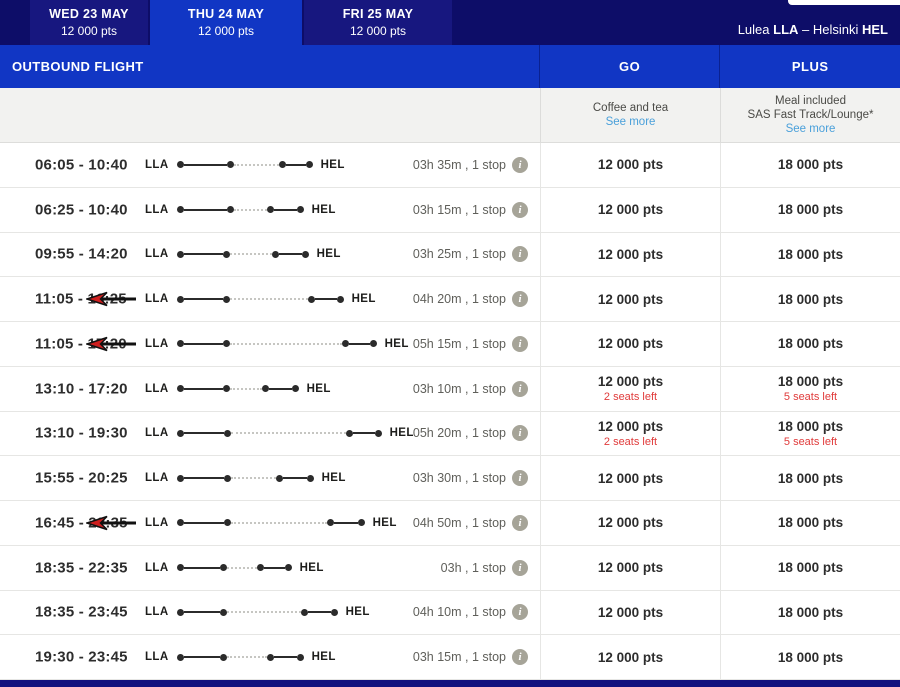 This screenshot has width=900, height=687. Describe the element at coordinates (470, 433) in the screenshot. I see `duration-block: 05h 20m , 1 stop i` at that location.